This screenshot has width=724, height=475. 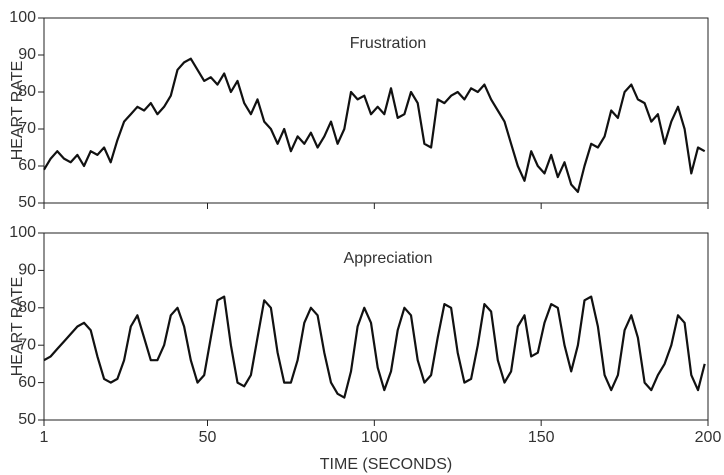 What do you see at coordinates (44, 437) in the screenshot?
I see `x-tick-label: 1` at bounding box center [44, 437].